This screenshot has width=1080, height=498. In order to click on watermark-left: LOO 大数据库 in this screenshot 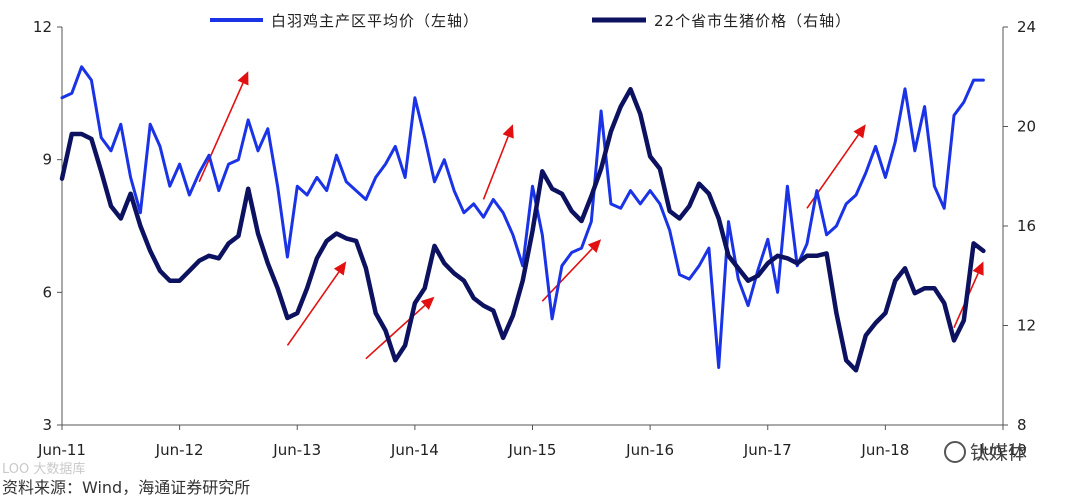, I will do `click(44, 469)`.